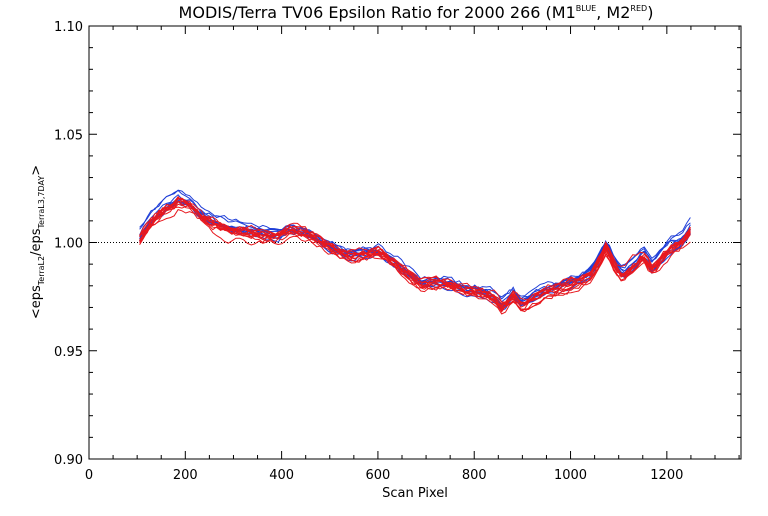 Image resolution: width=768 pixels, height=516 pixels. Describe the element at coordinates (68, 352) in the screenshot. I see `y-tick-label-1: 0.95` at that location.